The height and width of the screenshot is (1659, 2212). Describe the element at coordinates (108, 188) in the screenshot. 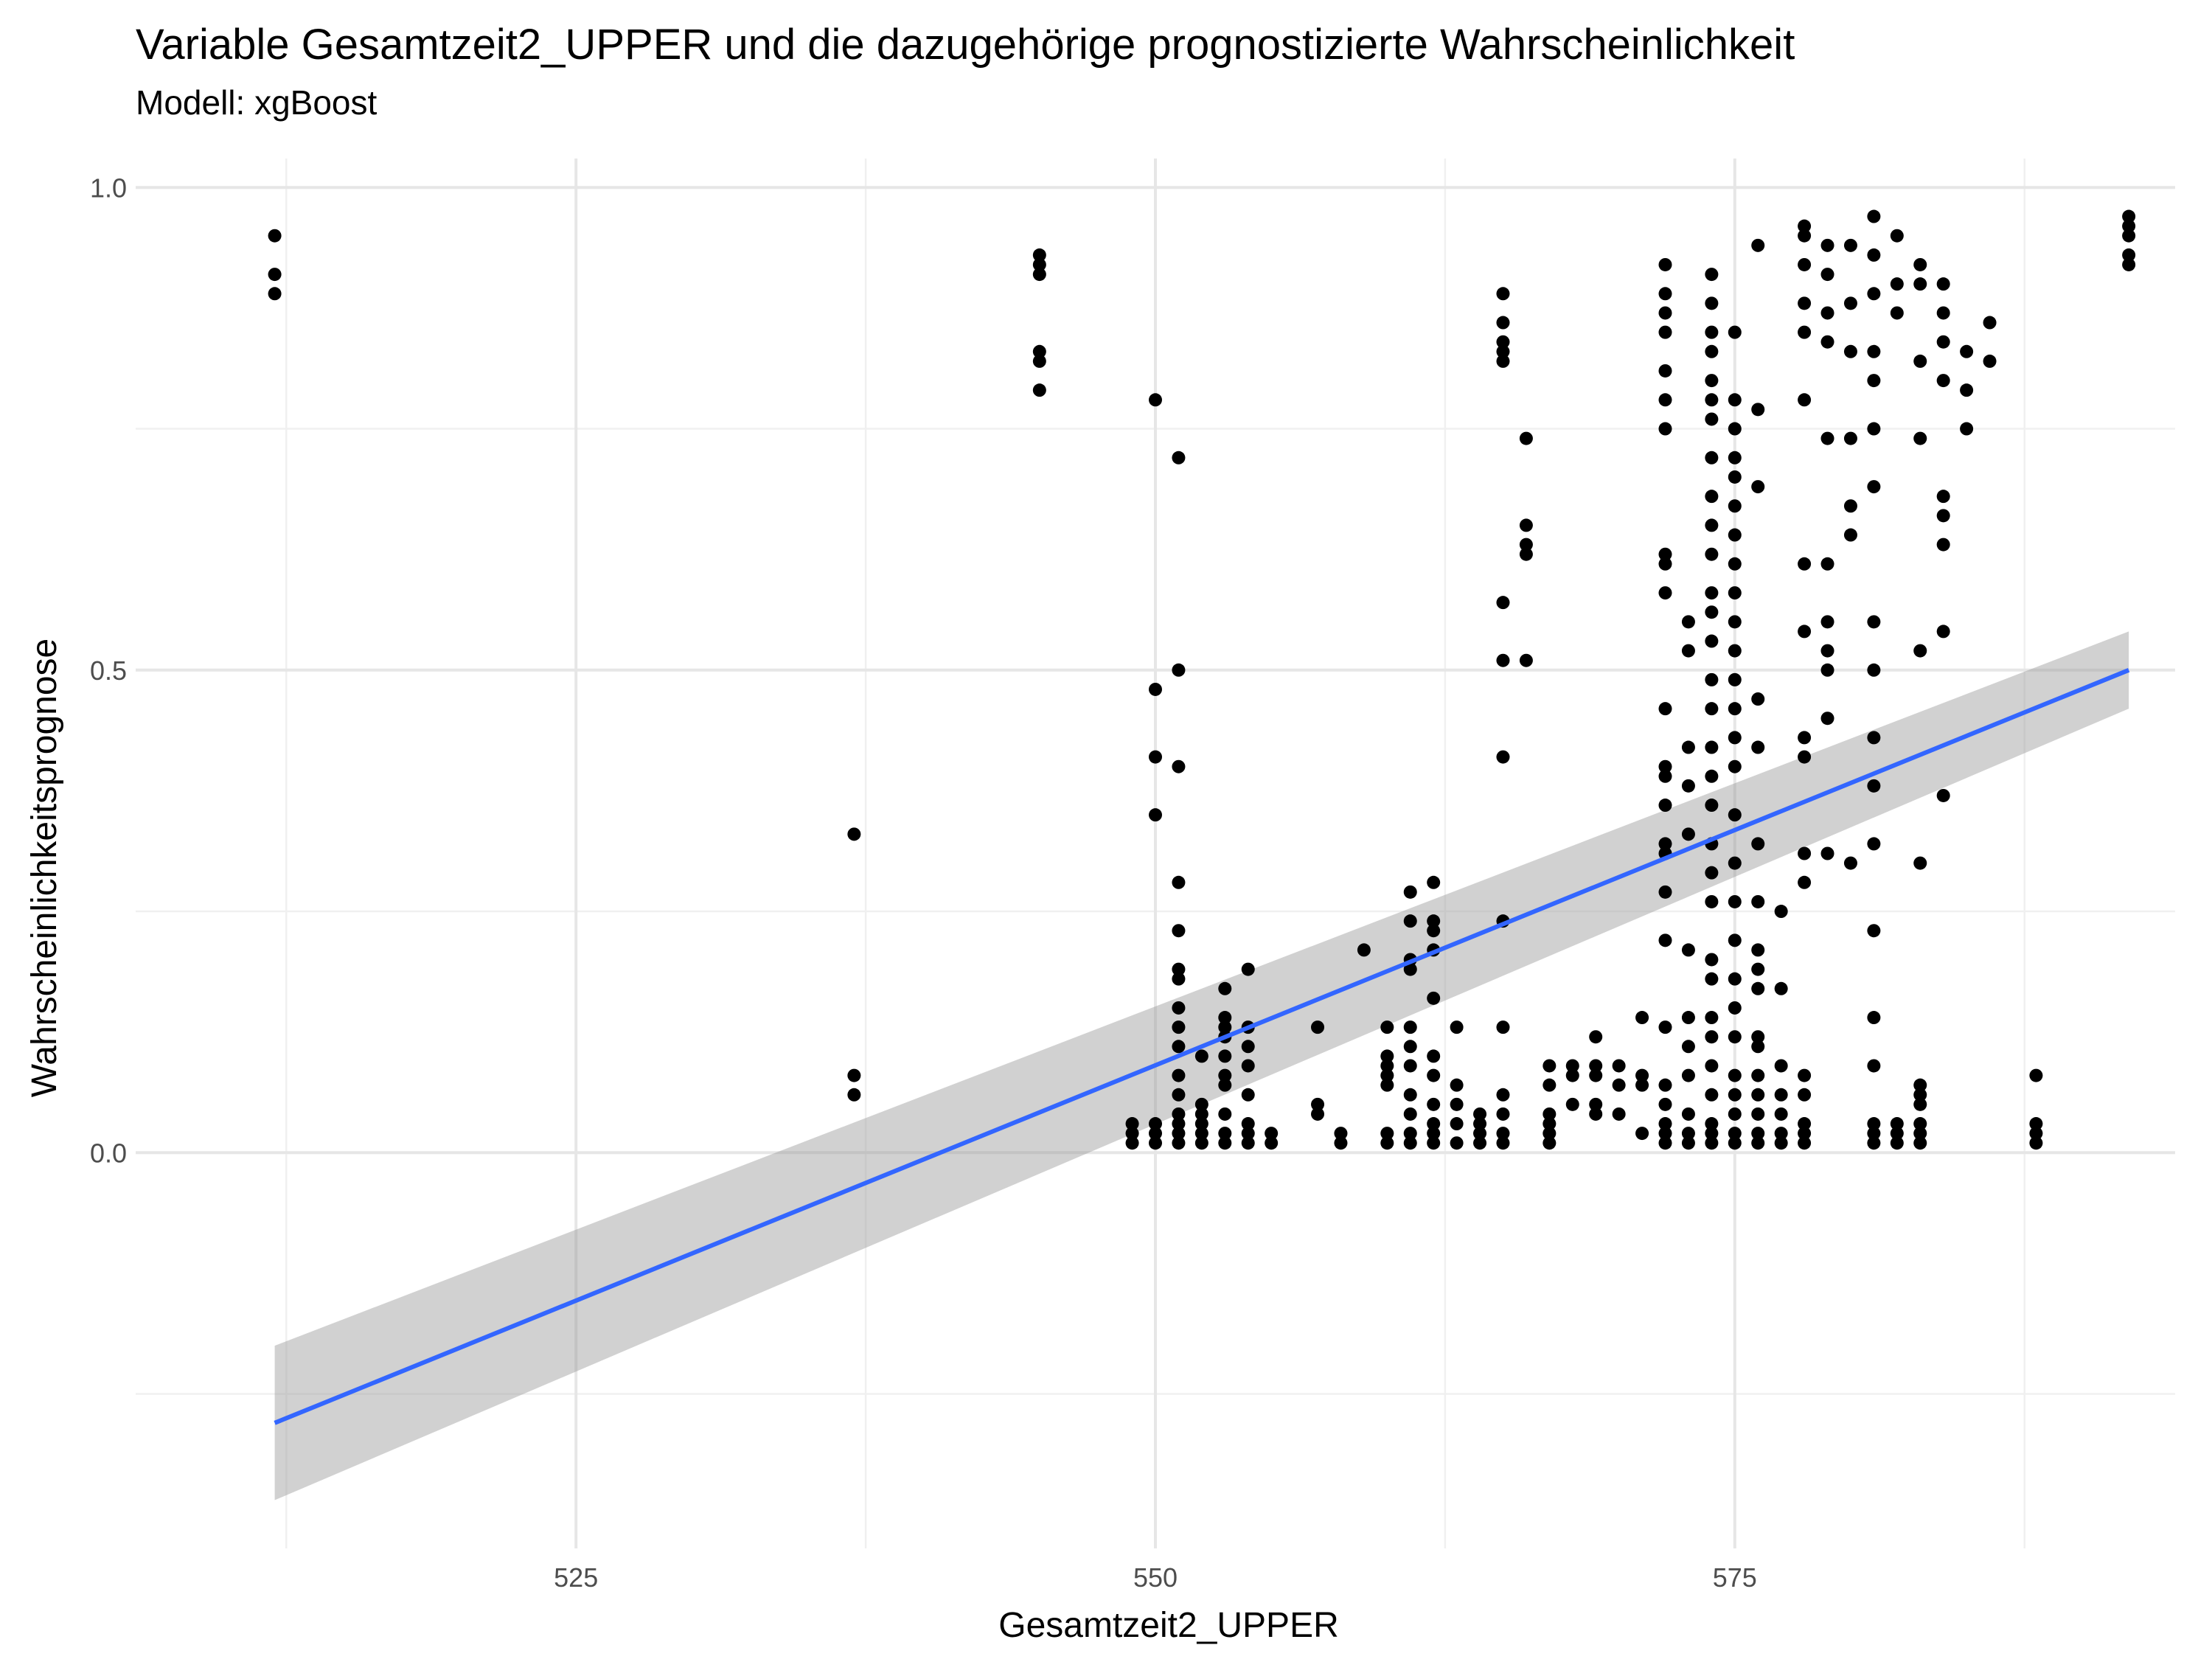

I see `y-tick-label: 1.0` at that location.